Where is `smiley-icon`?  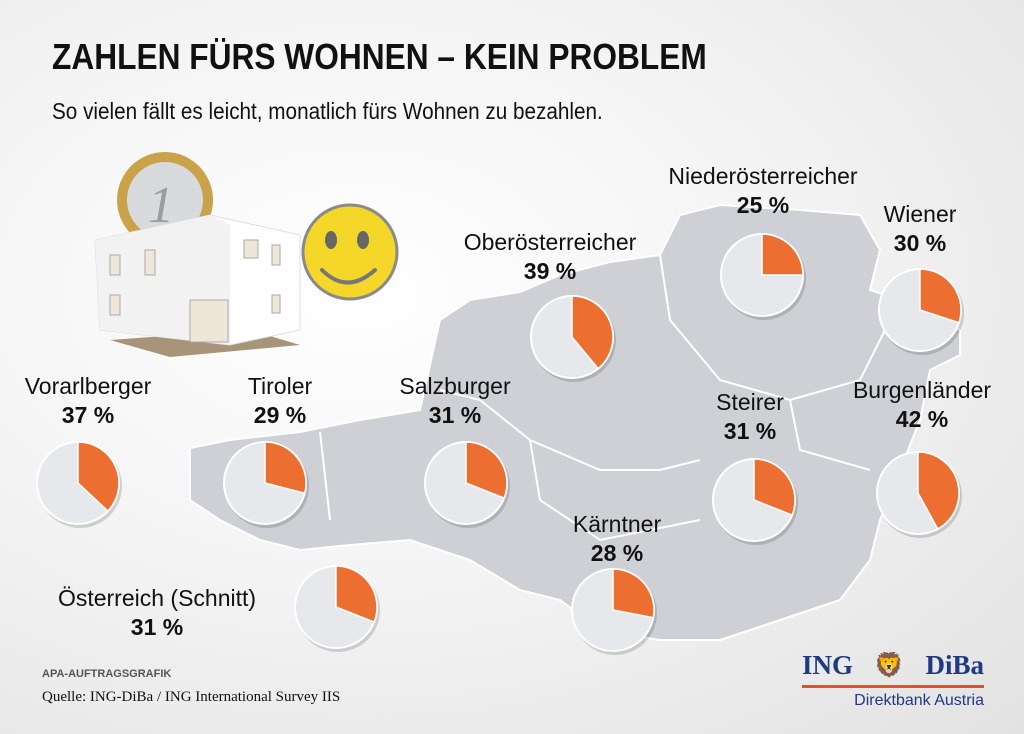 smiley-icon is located at coordinates (350, 252).